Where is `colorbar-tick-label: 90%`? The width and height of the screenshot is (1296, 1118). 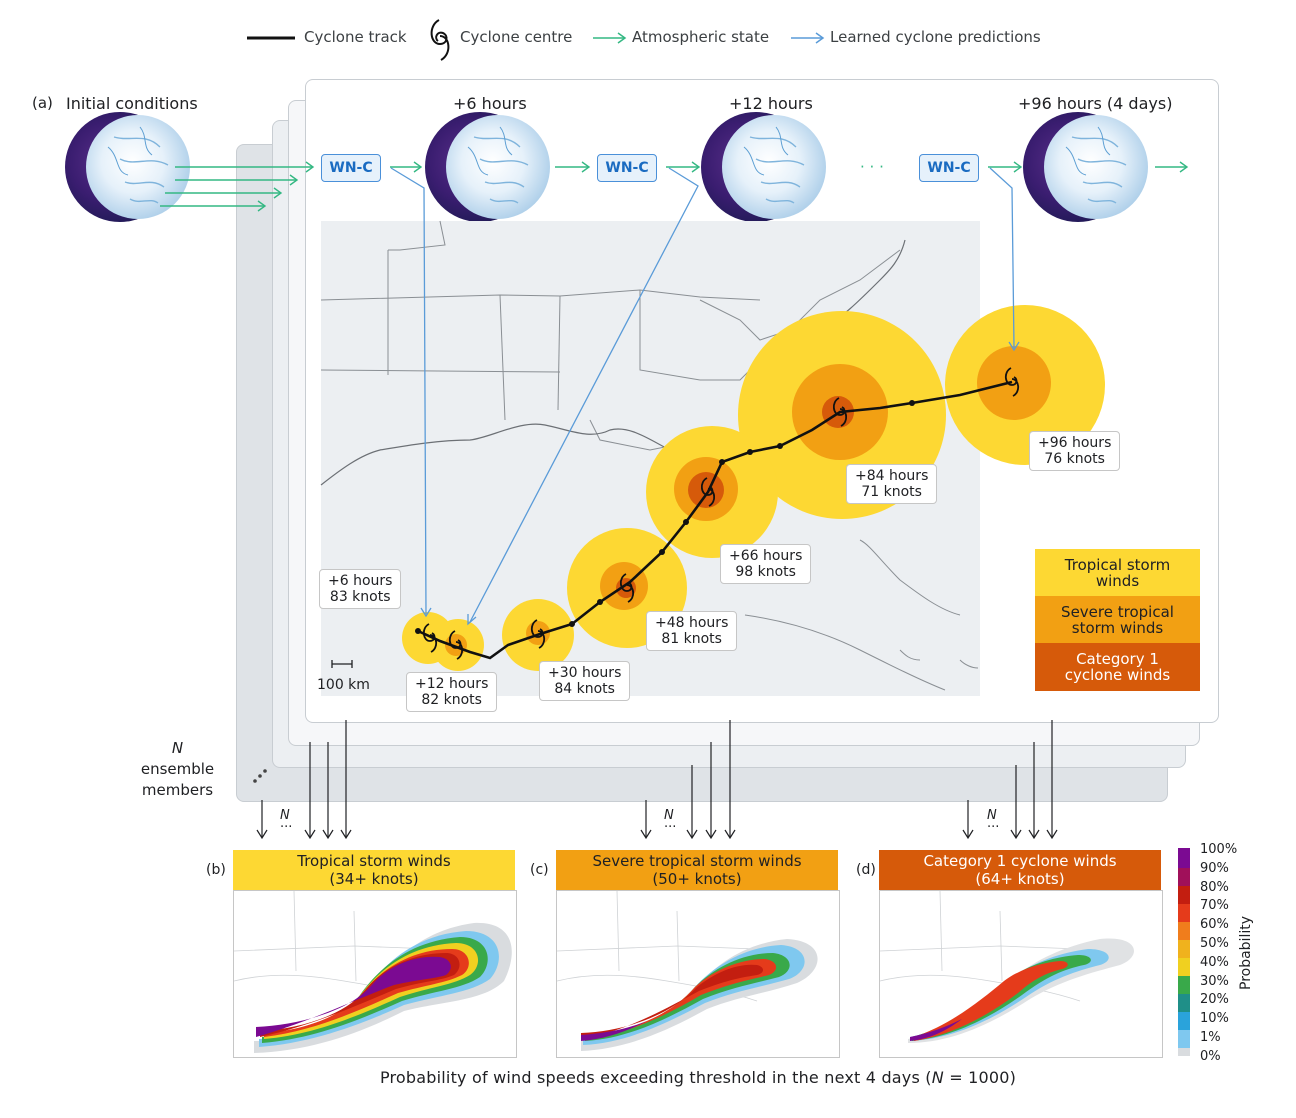 colorbar-tick-label: 90% is located at coordinates (1214, 868).